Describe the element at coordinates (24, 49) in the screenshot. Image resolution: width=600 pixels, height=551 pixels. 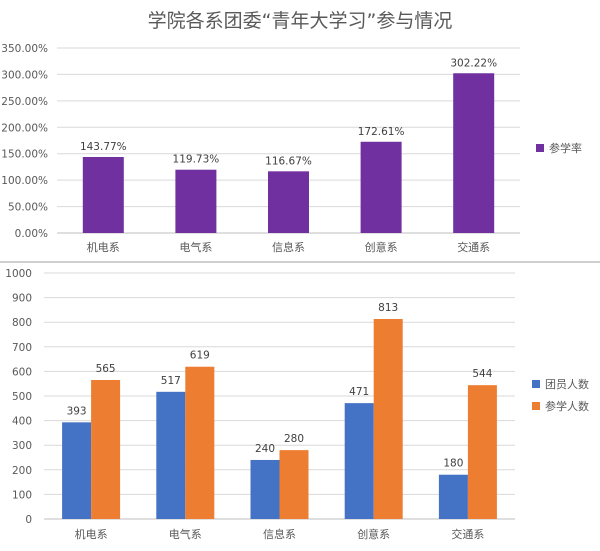
I see `y-tick-label: 350.00%` at that location.